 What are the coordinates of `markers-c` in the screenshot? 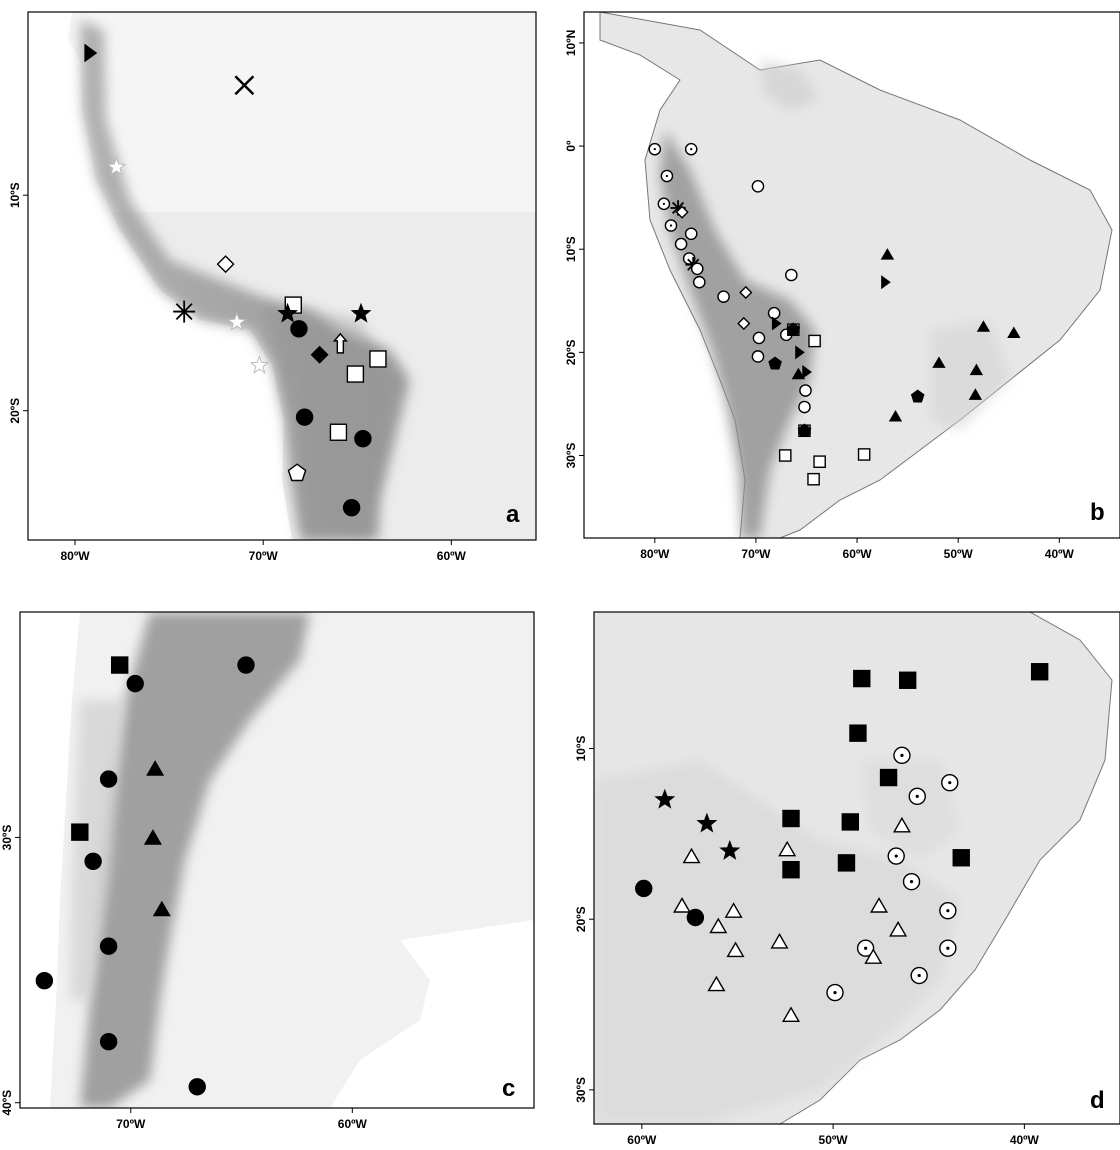 It's located at (145, 876).